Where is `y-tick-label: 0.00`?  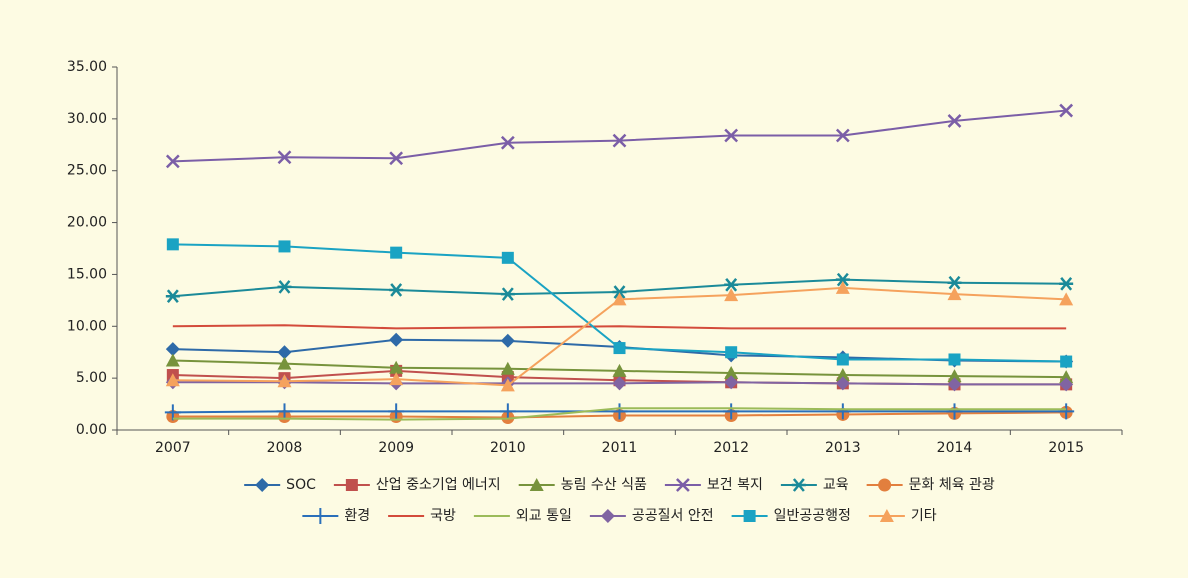
y-tick-label: 0.00 is located at coordinates (91, 430).